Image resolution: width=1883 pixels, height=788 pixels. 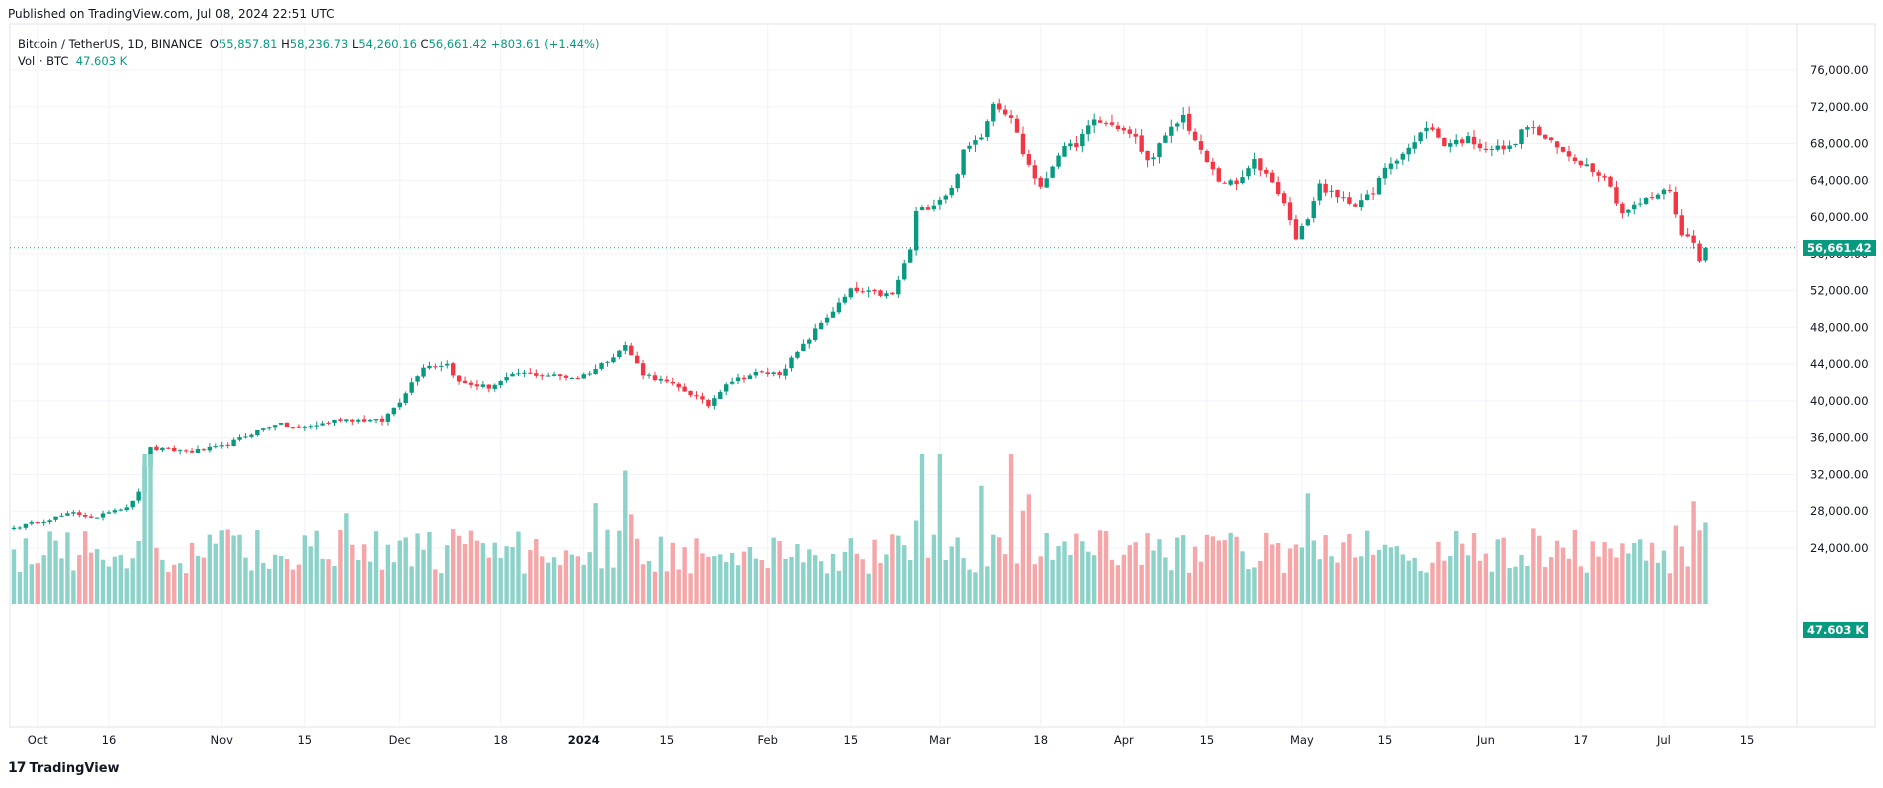 What do you see at coordinates (1581, 740) in the screenshot?
I see `x-tick-label: 17` at bounding box center [1581, 740].